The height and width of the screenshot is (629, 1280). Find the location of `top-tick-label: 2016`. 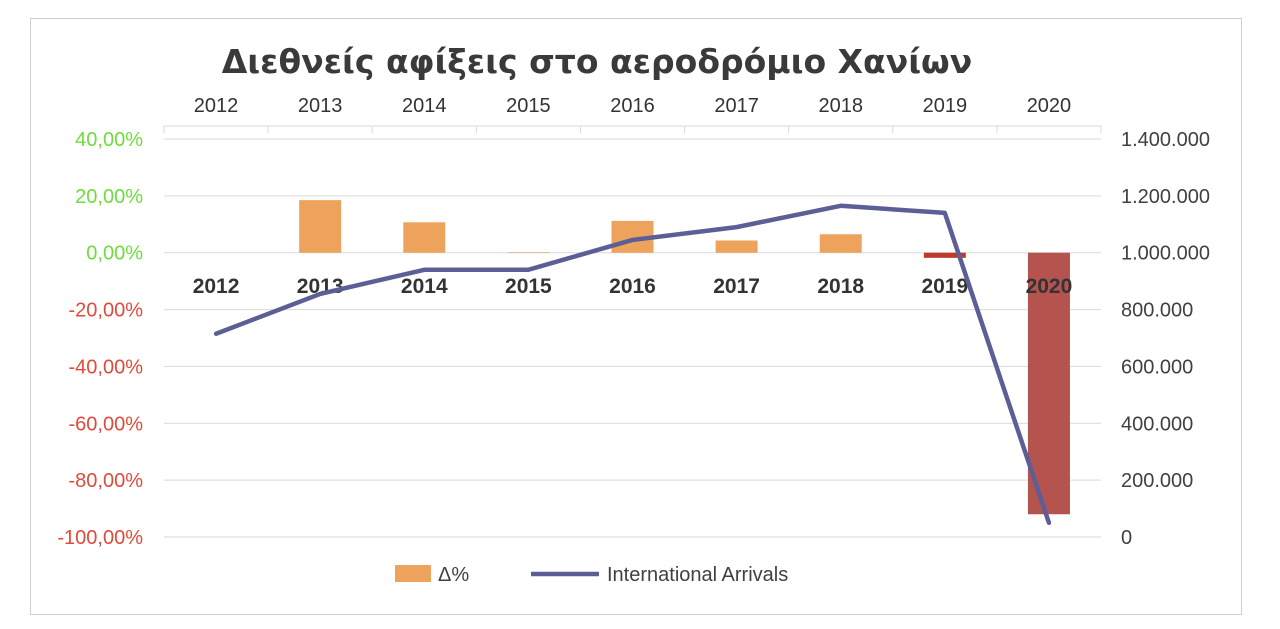

top-tick-label: 2016 is located at coordinates (632, 106).